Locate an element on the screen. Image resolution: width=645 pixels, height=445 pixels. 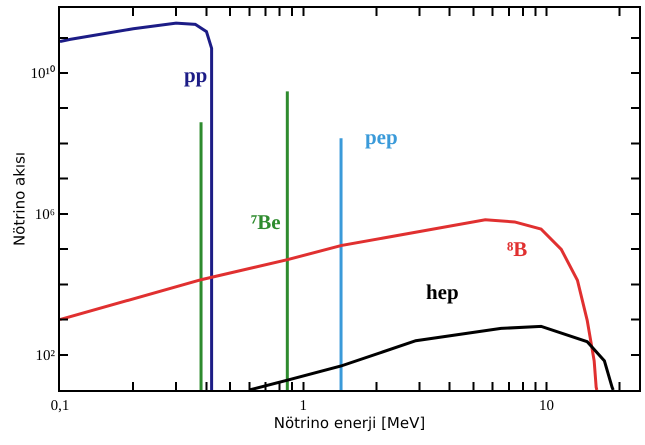
series-label: hep is located at coordinates (442, 292).